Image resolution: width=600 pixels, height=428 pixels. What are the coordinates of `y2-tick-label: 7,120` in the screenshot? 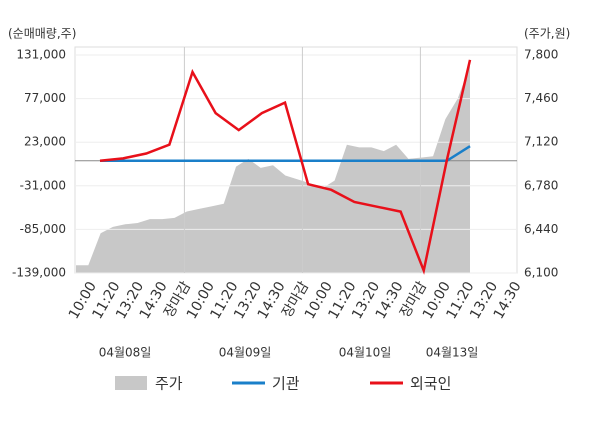 It's located at (541, 142).